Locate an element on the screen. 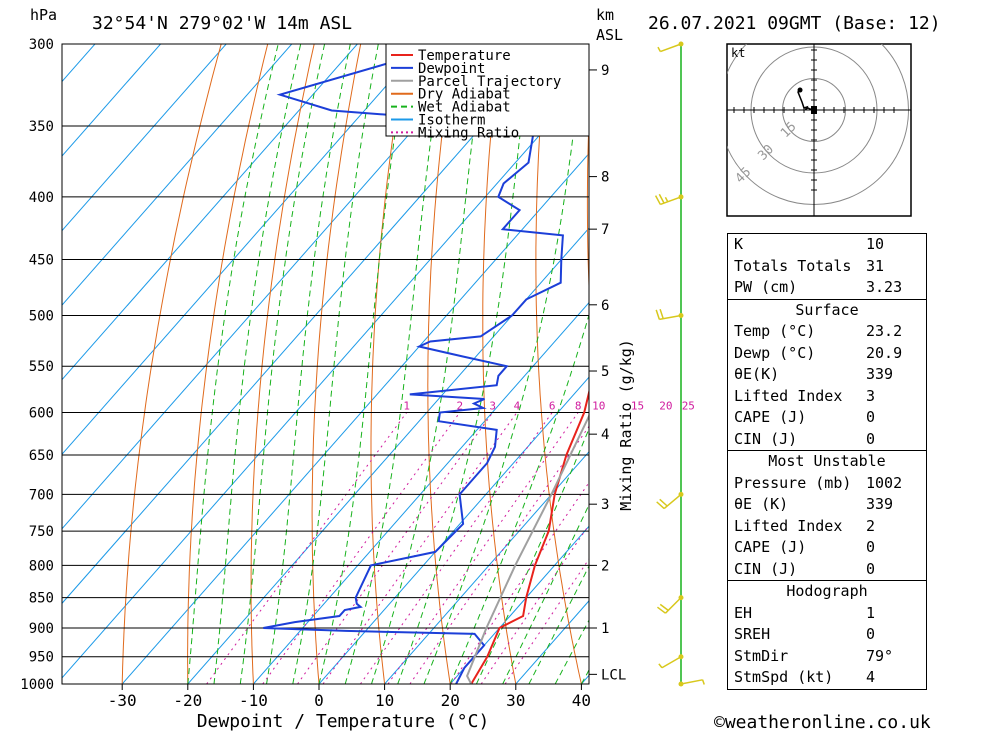  pressure-tick-label: 550 is located at coordinates (41, 367).